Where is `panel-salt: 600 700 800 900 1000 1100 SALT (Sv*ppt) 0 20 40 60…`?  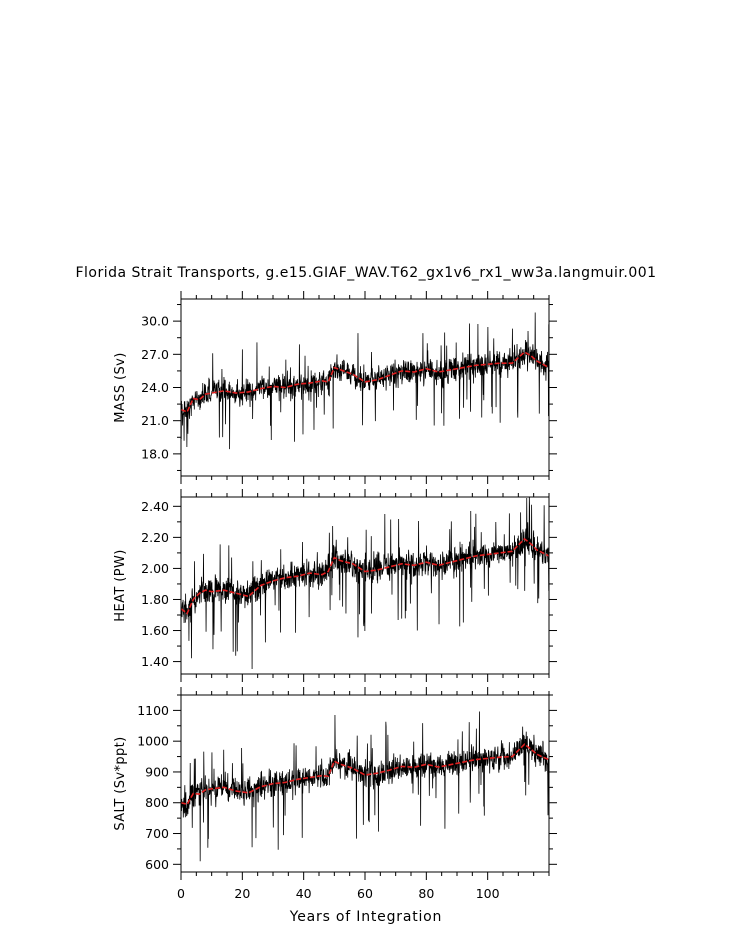
panel-salt: 600 700 800 900 1000 1100 SALT (Sv*ppt) 0 20 40 60… is located at coordinates (335, 794).